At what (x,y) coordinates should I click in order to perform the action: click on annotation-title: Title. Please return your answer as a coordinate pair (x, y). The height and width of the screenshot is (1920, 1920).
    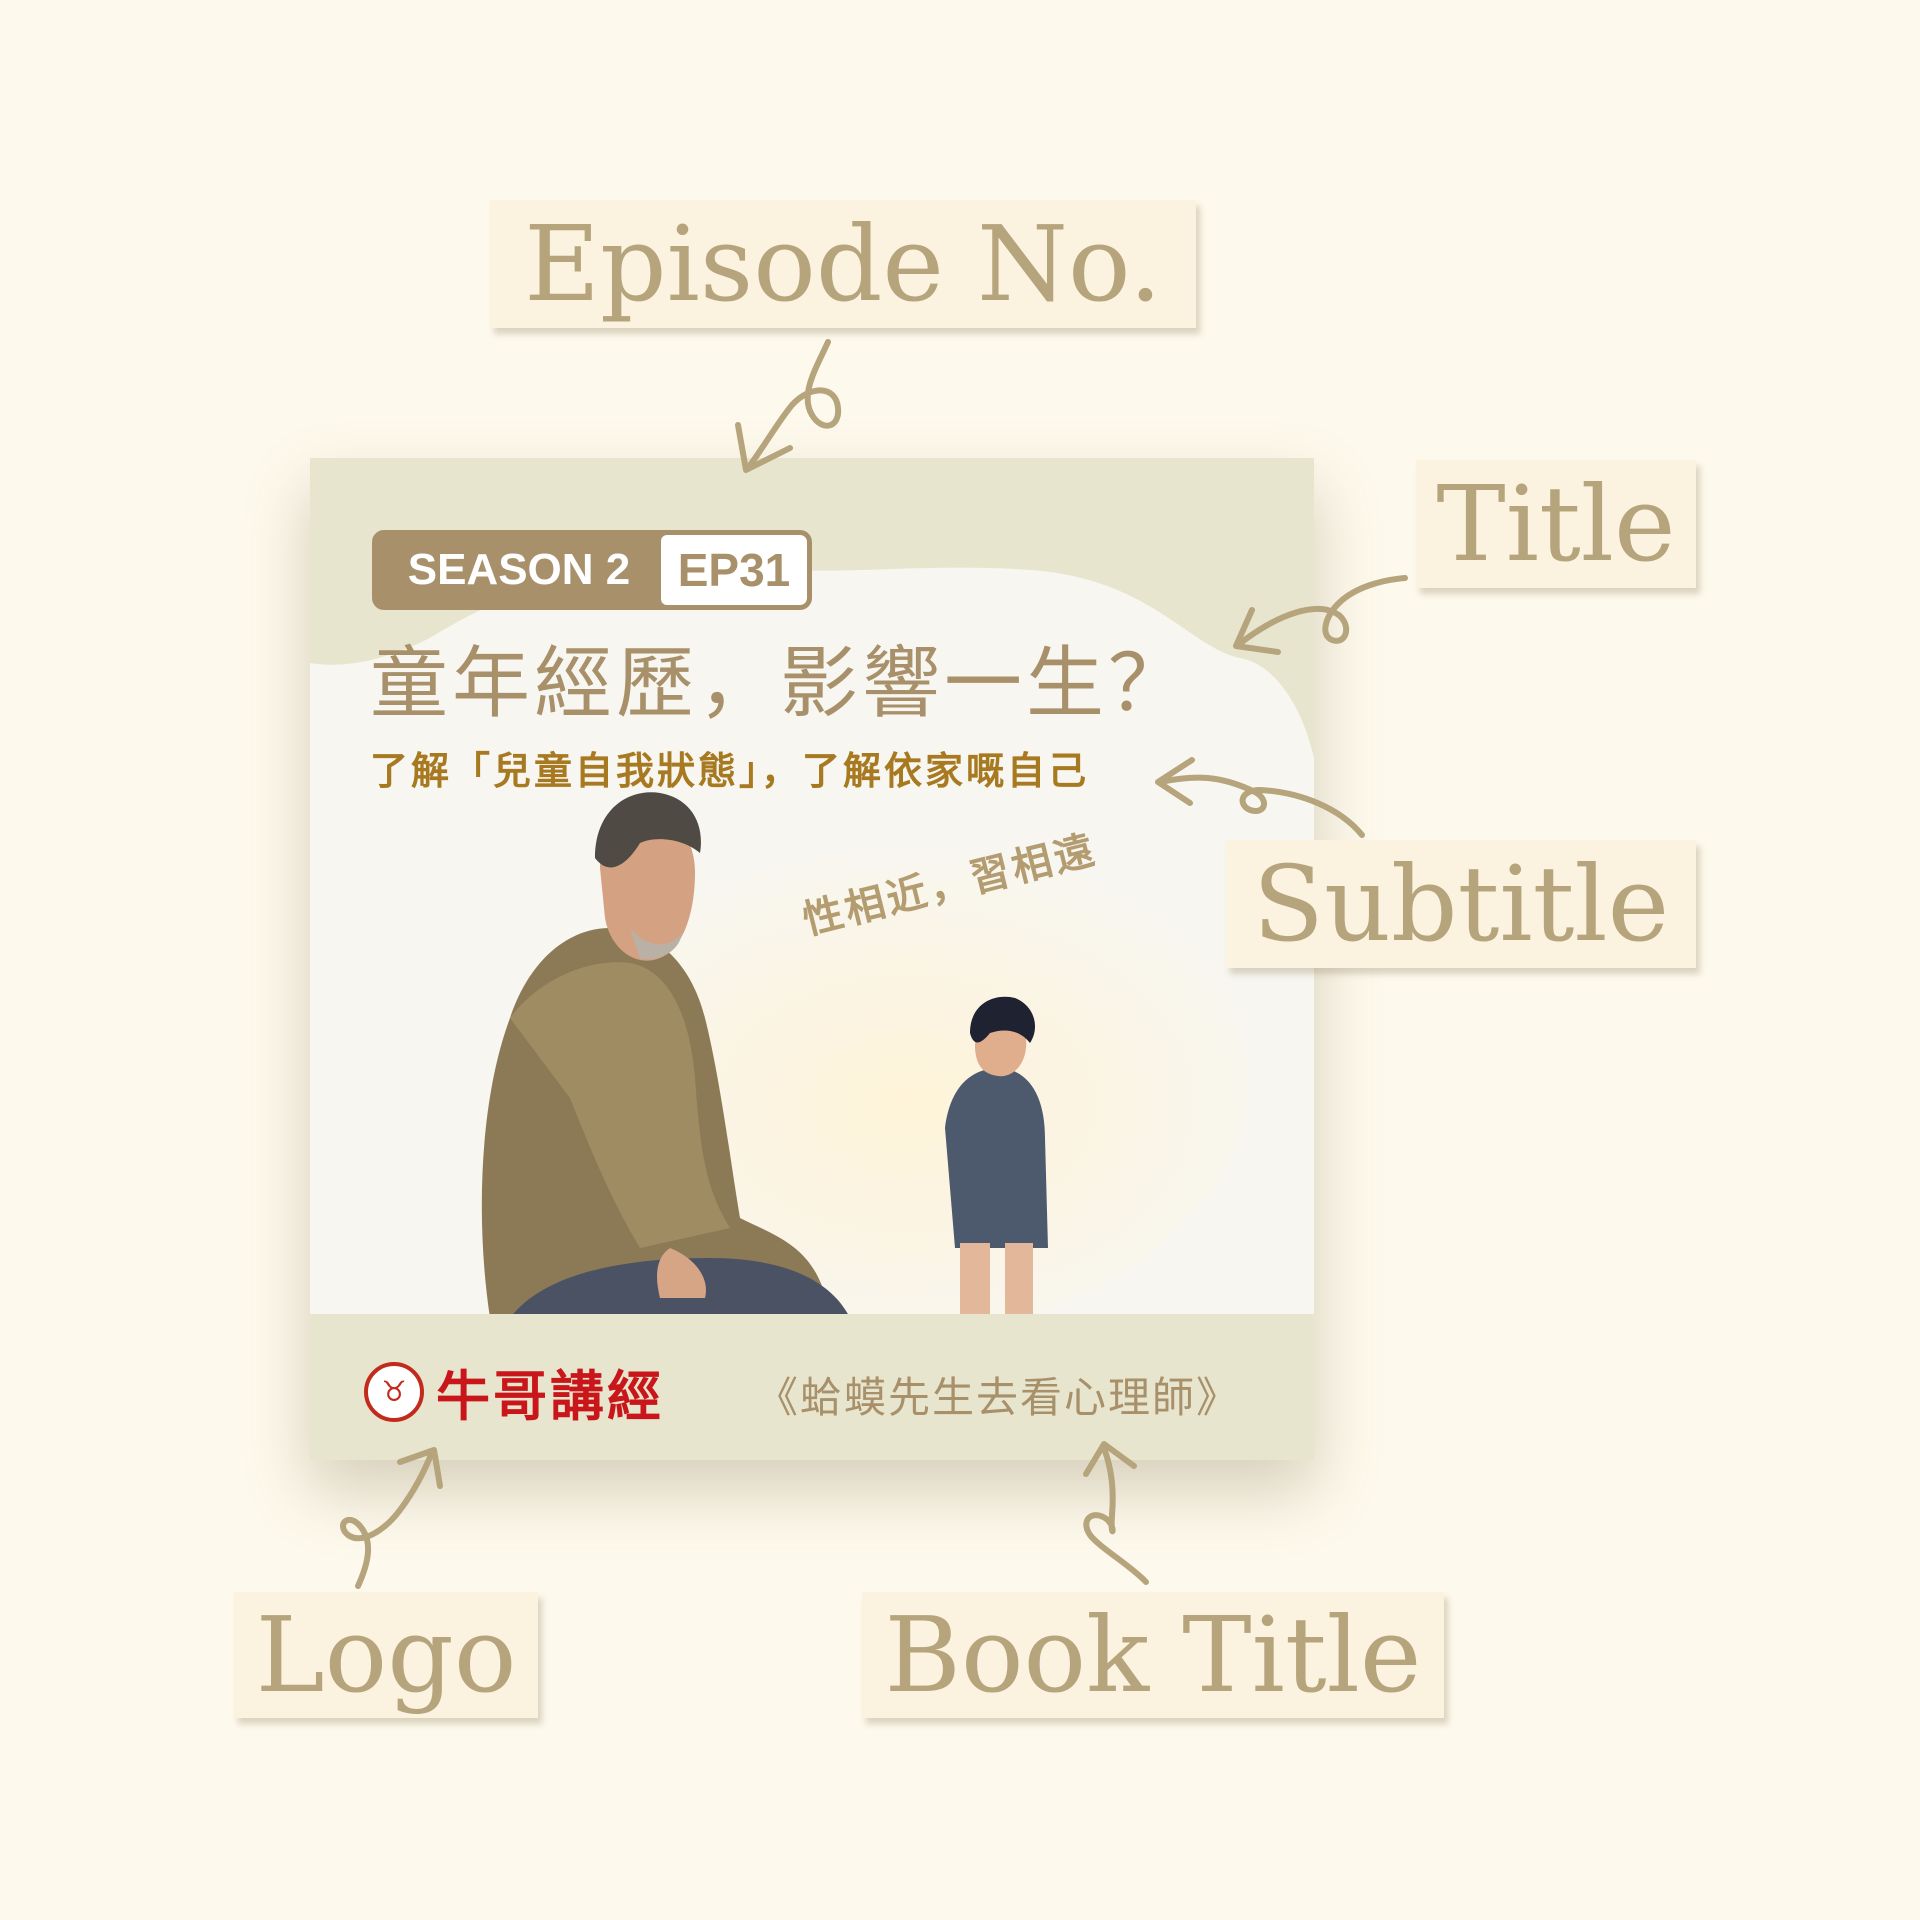
    Looking at the image, I should click on (1556, 524).